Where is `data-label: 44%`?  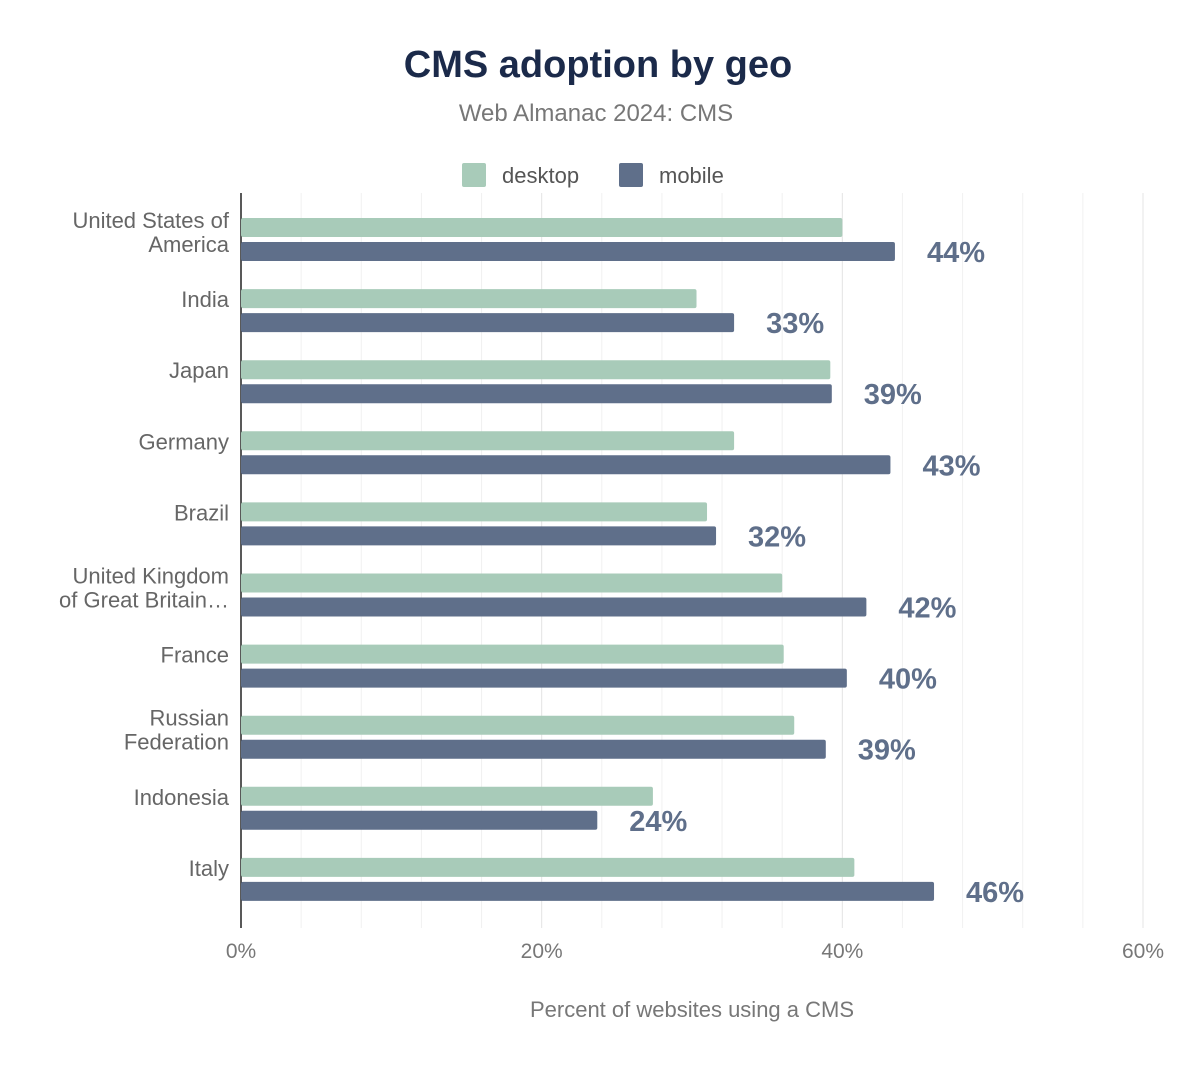
data-label: 44% is located at coordinates (956, 253).